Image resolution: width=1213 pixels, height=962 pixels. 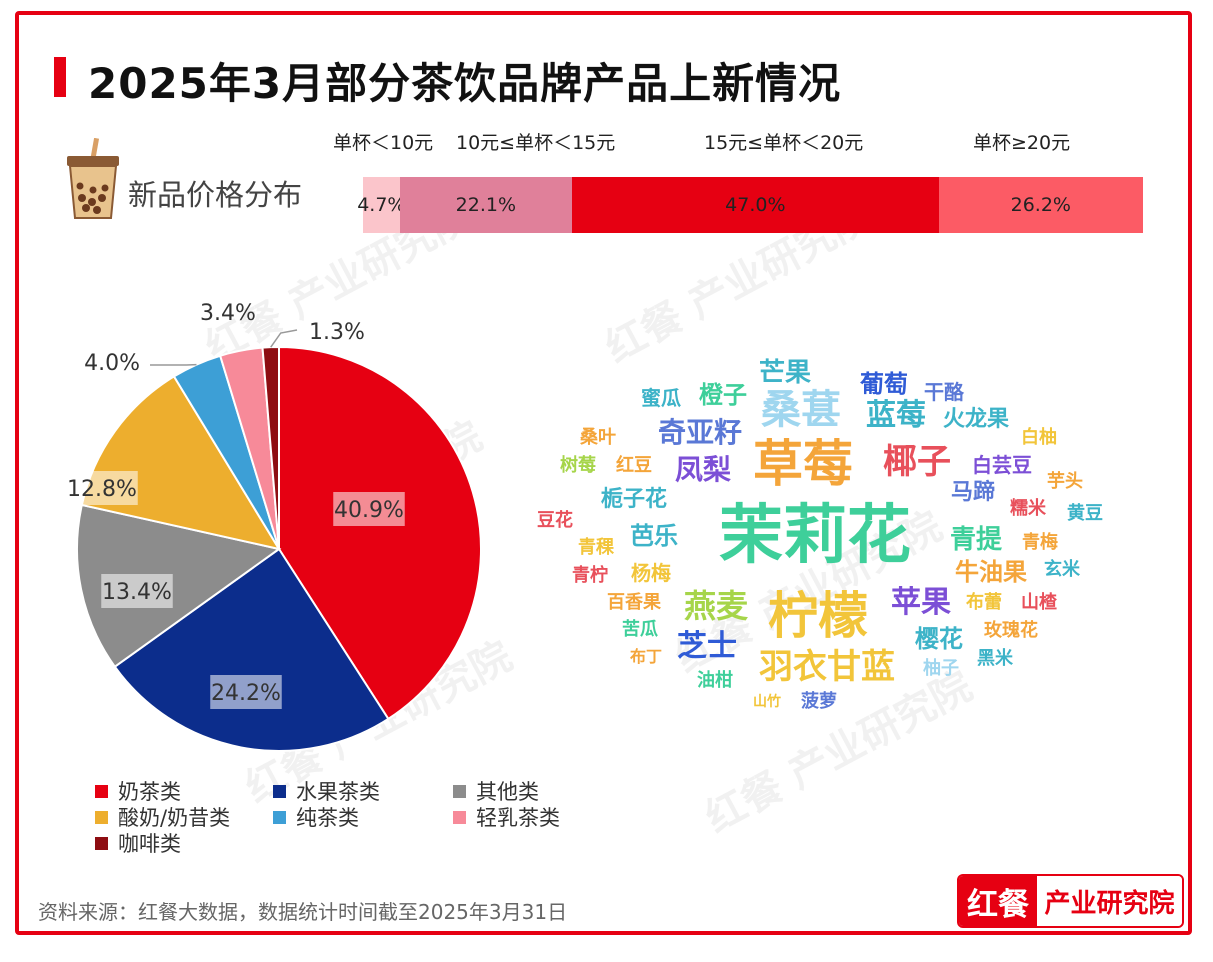 What do you see at coordinates (149, 844) in the screenshot?
I see `legend-label: 咖啡类` at bounding box center [149, 844].